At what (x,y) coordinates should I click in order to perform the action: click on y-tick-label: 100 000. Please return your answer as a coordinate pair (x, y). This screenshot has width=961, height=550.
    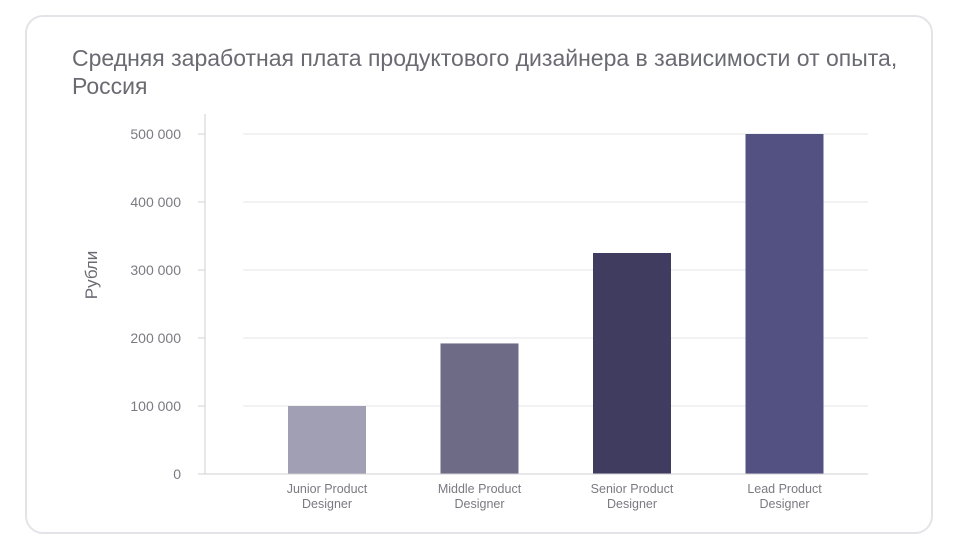
    Looking at the image, I should click on (155, 406).